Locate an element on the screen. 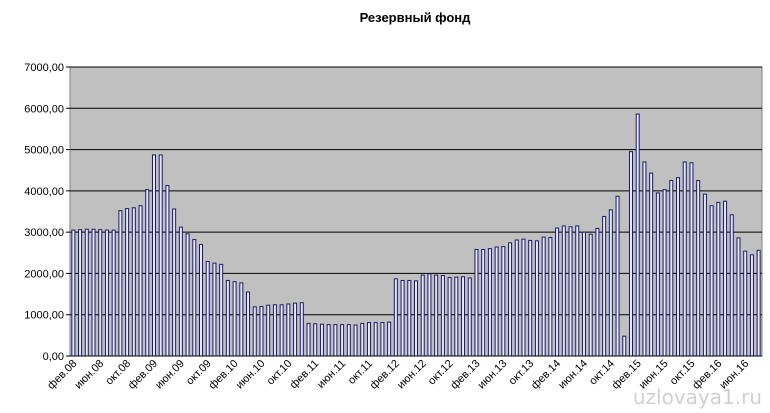 Image resolution: width=770 pixels, height=413 pixels. y-tick-label: 1000,00 is located at coordinates (44, 316).